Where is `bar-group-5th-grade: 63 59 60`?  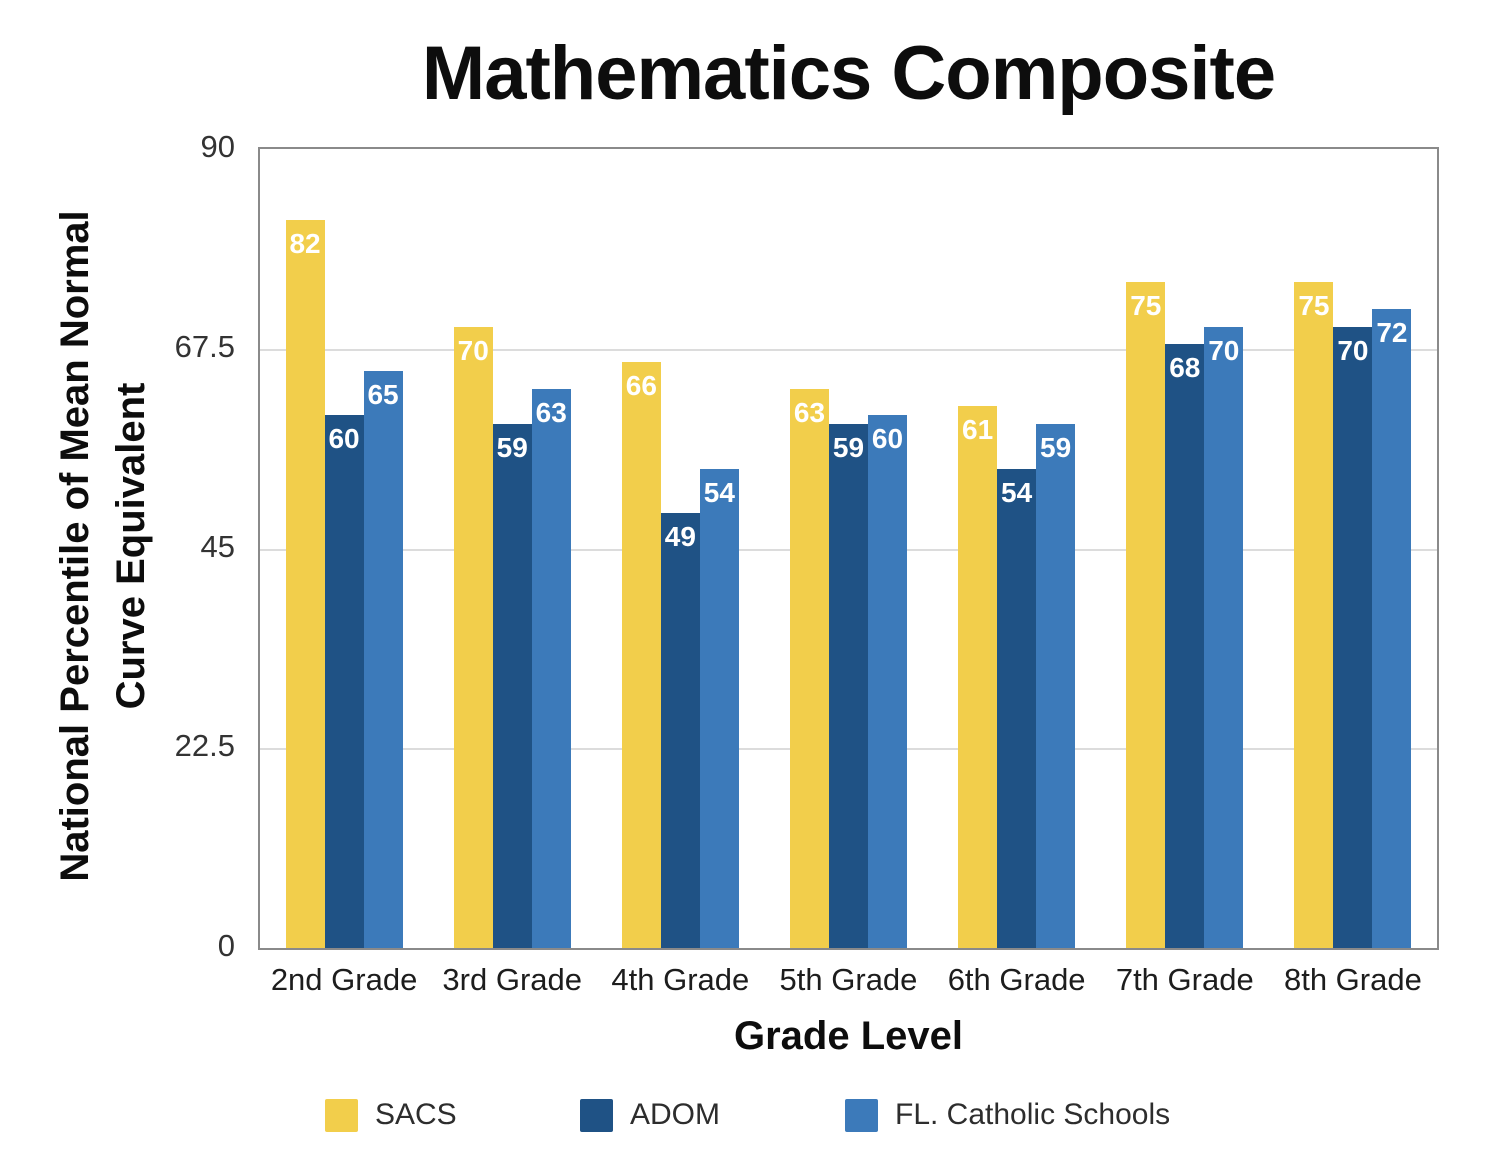
bar-group-5th-grade: 63 59 60 is located at coordinates (848, 548).